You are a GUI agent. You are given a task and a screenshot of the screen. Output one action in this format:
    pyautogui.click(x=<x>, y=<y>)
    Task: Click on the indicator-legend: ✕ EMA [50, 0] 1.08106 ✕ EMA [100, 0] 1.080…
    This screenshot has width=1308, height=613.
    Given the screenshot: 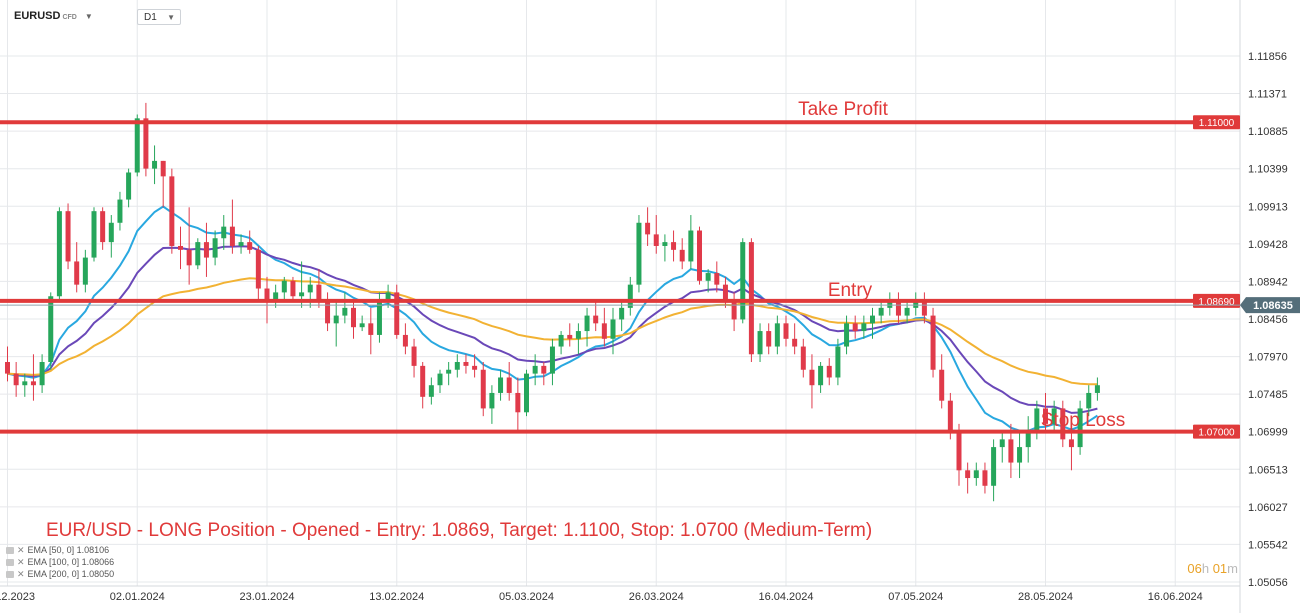 What is the action you would take?
    pyautogui.click(x=60, y=562)
    